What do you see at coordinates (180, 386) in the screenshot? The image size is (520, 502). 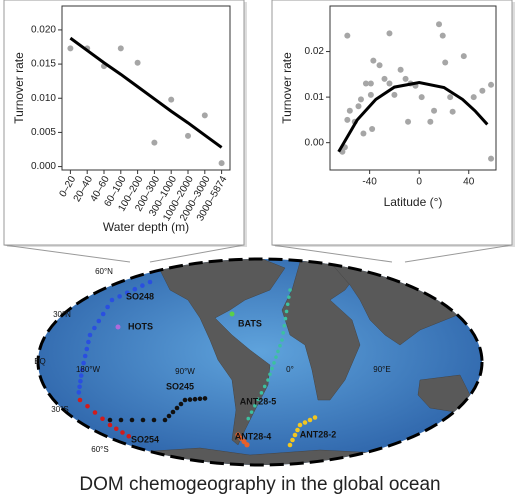 I see `cruise-label: SO245` at bounding box center [180, 386].